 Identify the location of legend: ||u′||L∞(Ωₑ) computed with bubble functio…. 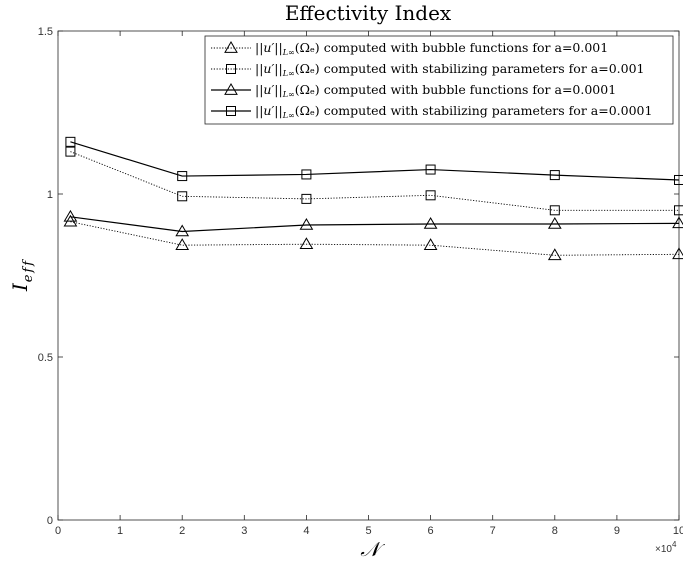
(439, 80).